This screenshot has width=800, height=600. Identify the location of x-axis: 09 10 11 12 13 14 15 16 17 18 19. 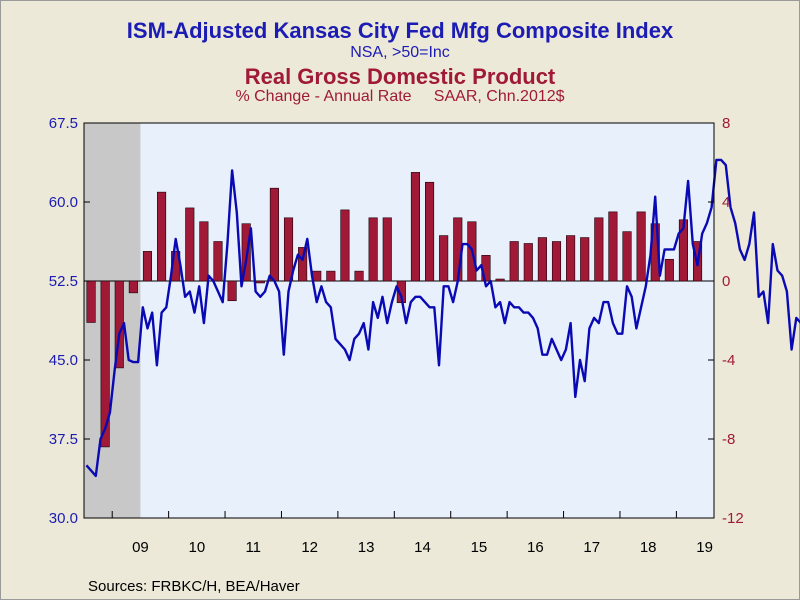
(412, 533).